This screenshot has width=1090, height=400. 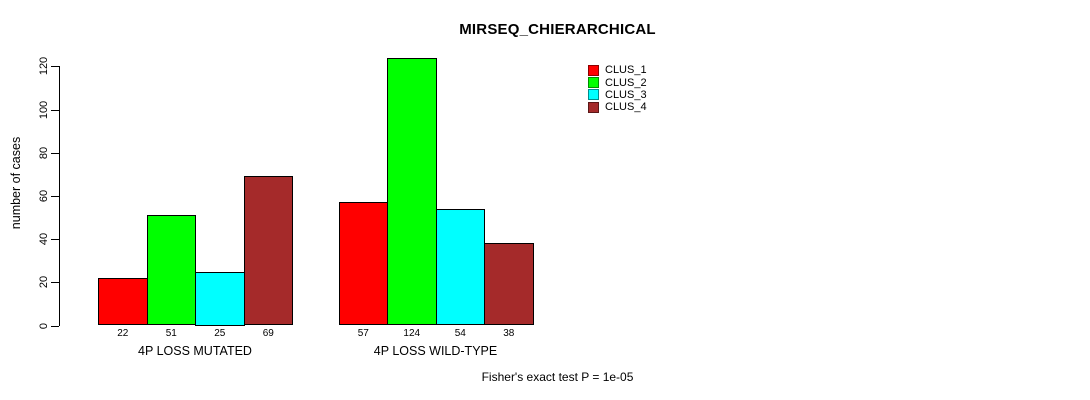 What do you see at coordinates (509, 333) in the screenshot?
I see `bar-value-label: 38` at bounding box center [509, 333].